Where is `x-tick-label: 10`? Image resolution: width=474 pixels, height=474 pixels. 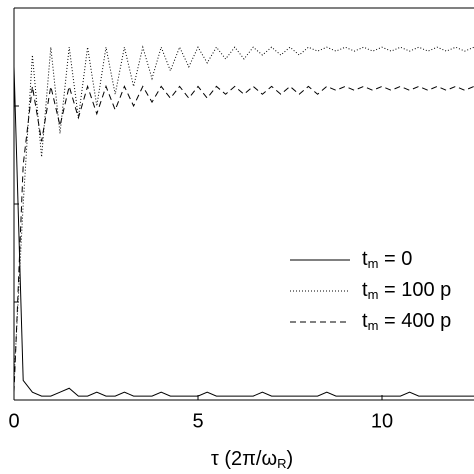 x-tick-label: 10 is located at coordinates (382, 421).